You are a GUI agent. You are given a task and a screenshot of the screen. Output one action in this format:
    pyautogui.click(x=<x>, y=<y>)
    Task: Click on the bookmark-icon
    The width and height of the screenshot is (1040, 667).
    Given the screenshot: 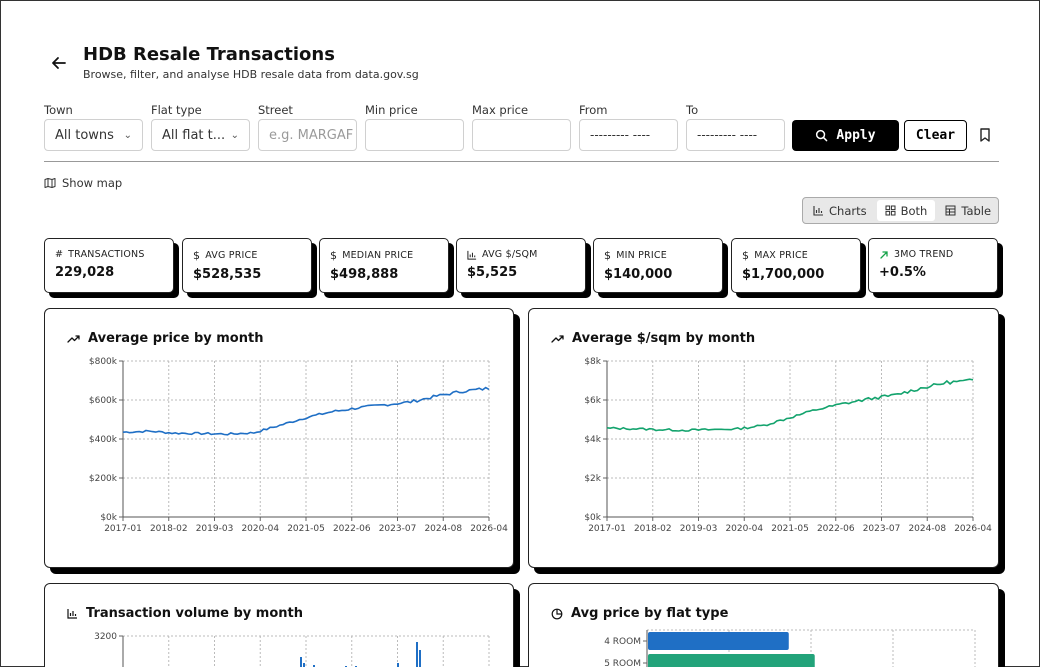 What is the action you would take?
    pyautogui.click(x=985, y=135)
    